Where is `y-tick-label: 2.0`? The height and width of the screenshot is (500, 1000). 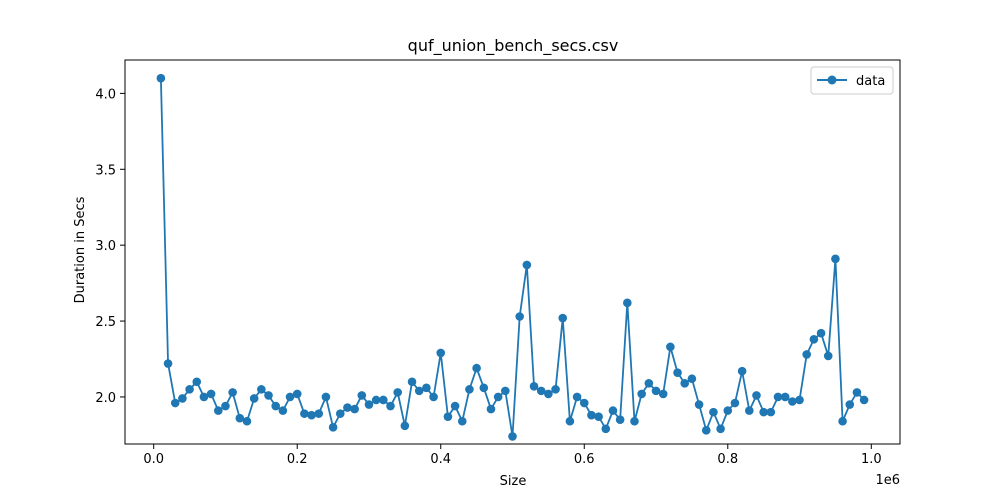 y-tick-label: 2.0 is located at coordinates (105, 398).